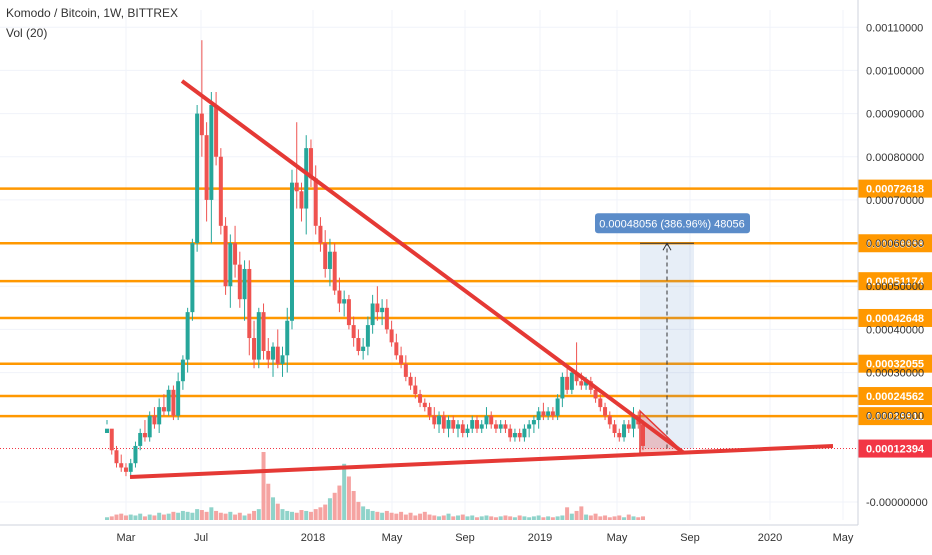 This screenshot has width=932, height=555. Describe the element at coordinates (481, 461) in the screenshot. I see `ascending-support-line` at that location.